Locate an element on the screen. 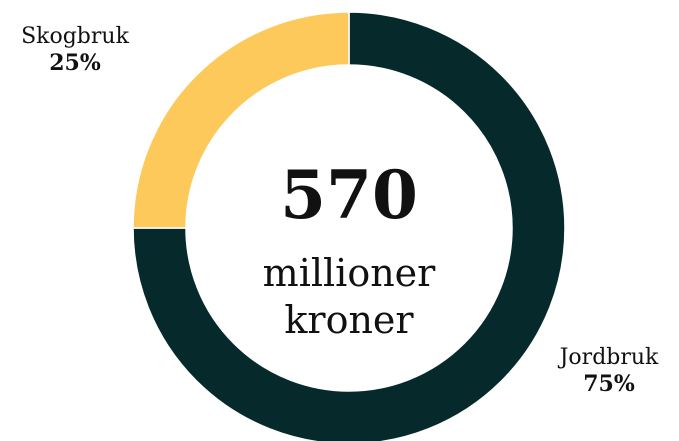  center-unit-line-1: millioner is located at coordinates (349, 273).